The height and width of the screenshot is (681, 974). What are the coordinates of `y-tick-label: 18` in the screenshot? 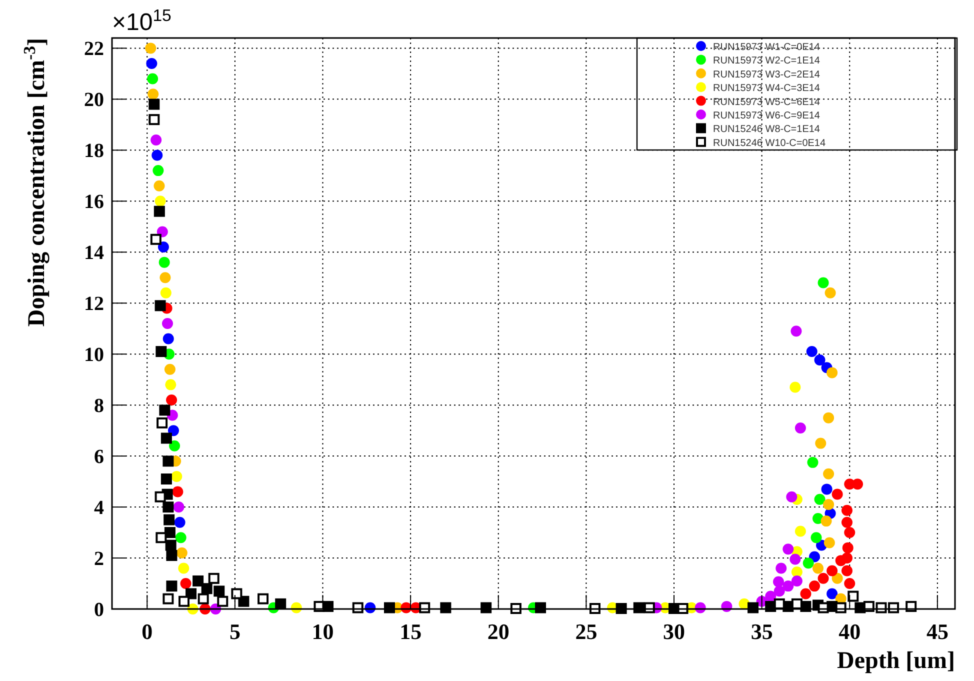 It's located at (94, 151).